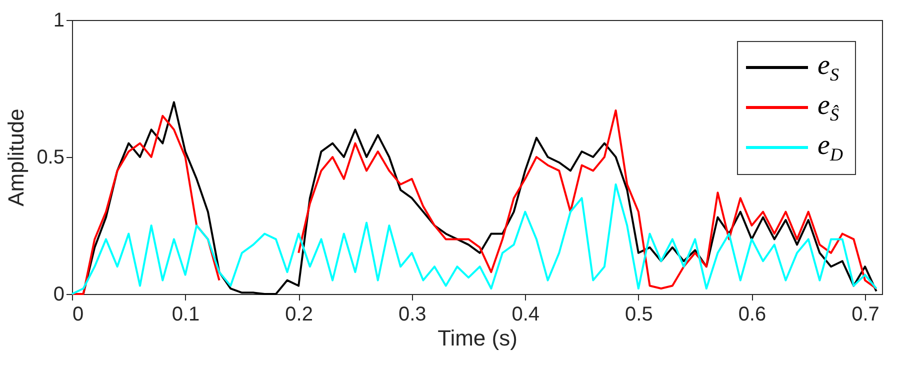 This screenshot has height=371, width=909. I want to click on legend-label: e$_{Ŝ}$, so click(828, 108).